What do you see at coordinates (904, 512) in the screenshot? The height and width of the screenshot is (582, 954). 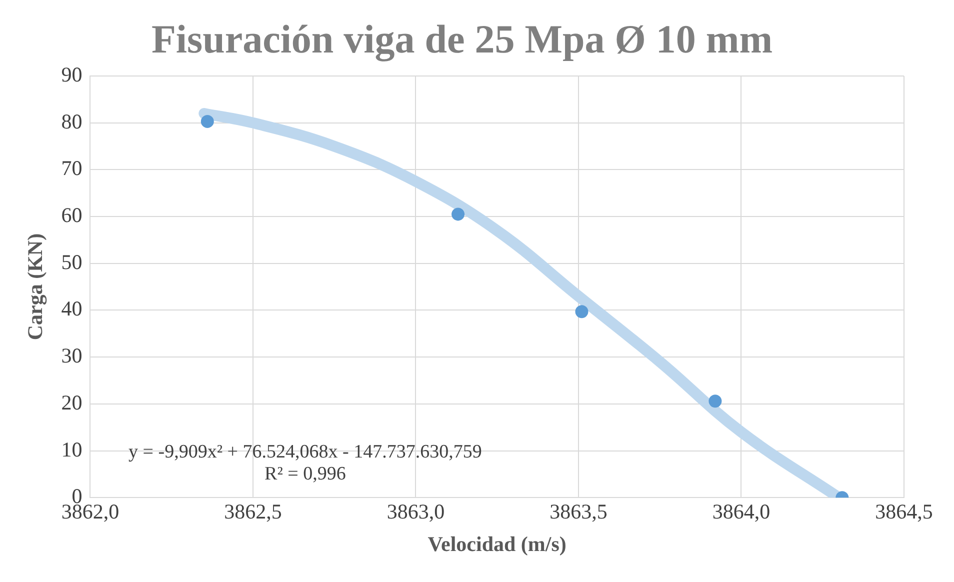 I see `x-tick-label: 3864,5` at bounding box center [904, 512].